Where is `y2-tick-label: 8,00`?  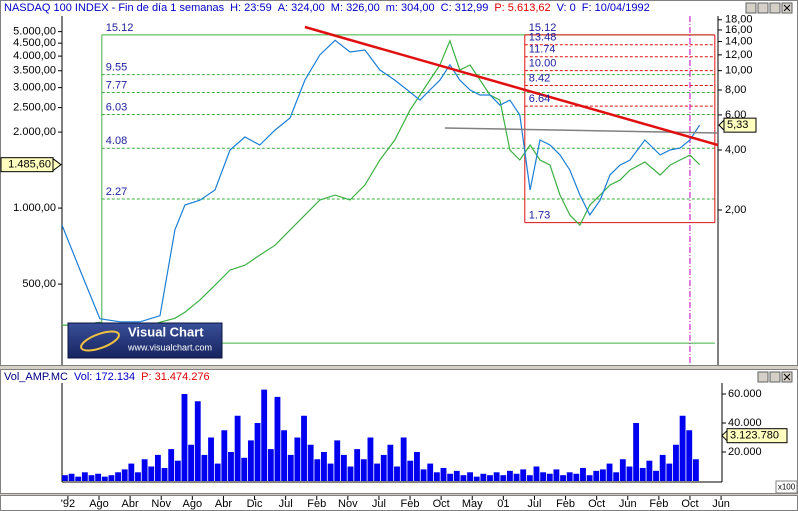 y2-tick-label: 8,00 is located at coordinates (735, 90).